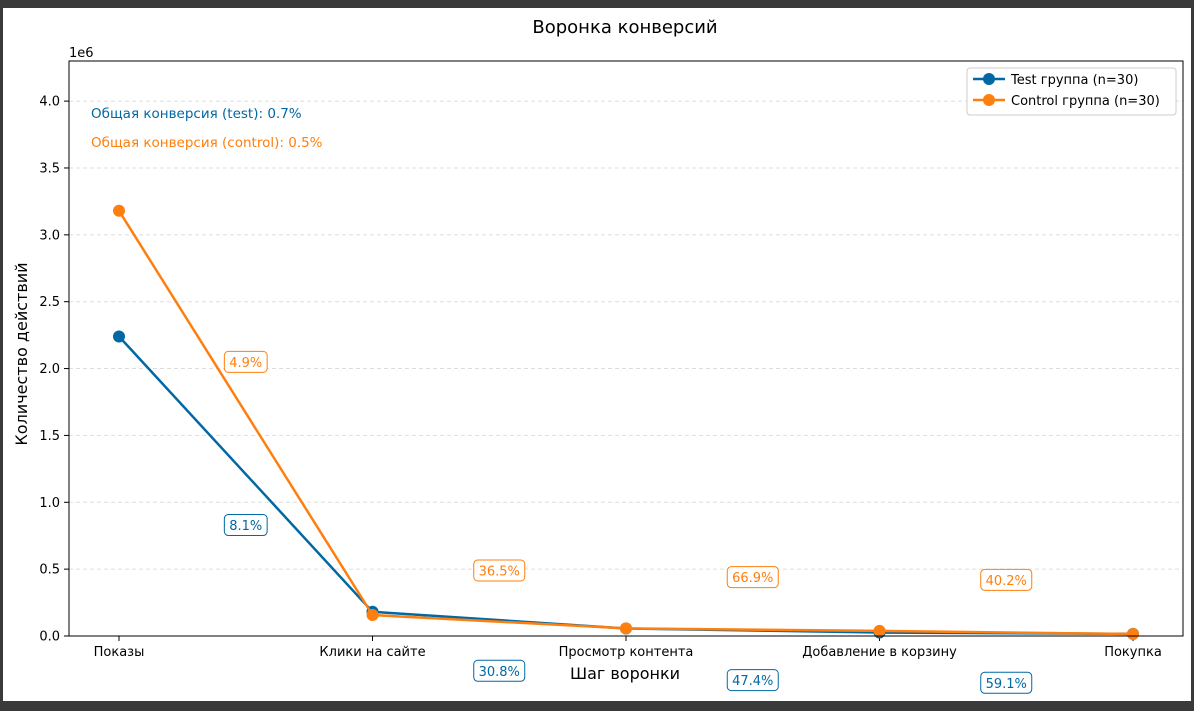 The width and height of the screenshot is (1194, 711). I want to click on y-tick-label: 0.0, so click(49, 637).